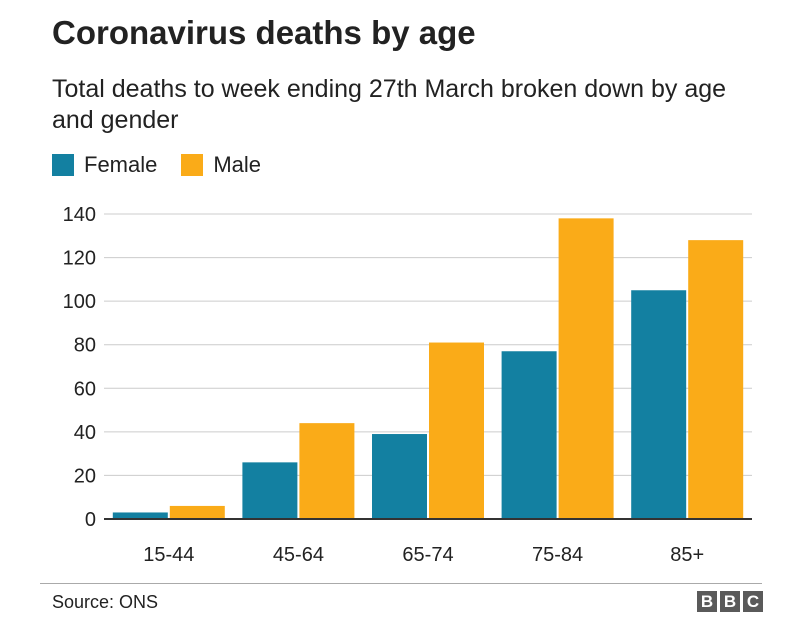 This screenshot has width=800, height=633. What do you see at coordinates (79, 302) in the screenshot?
I see `y-tick-label-100: 100` at bounding box center [79, 302].